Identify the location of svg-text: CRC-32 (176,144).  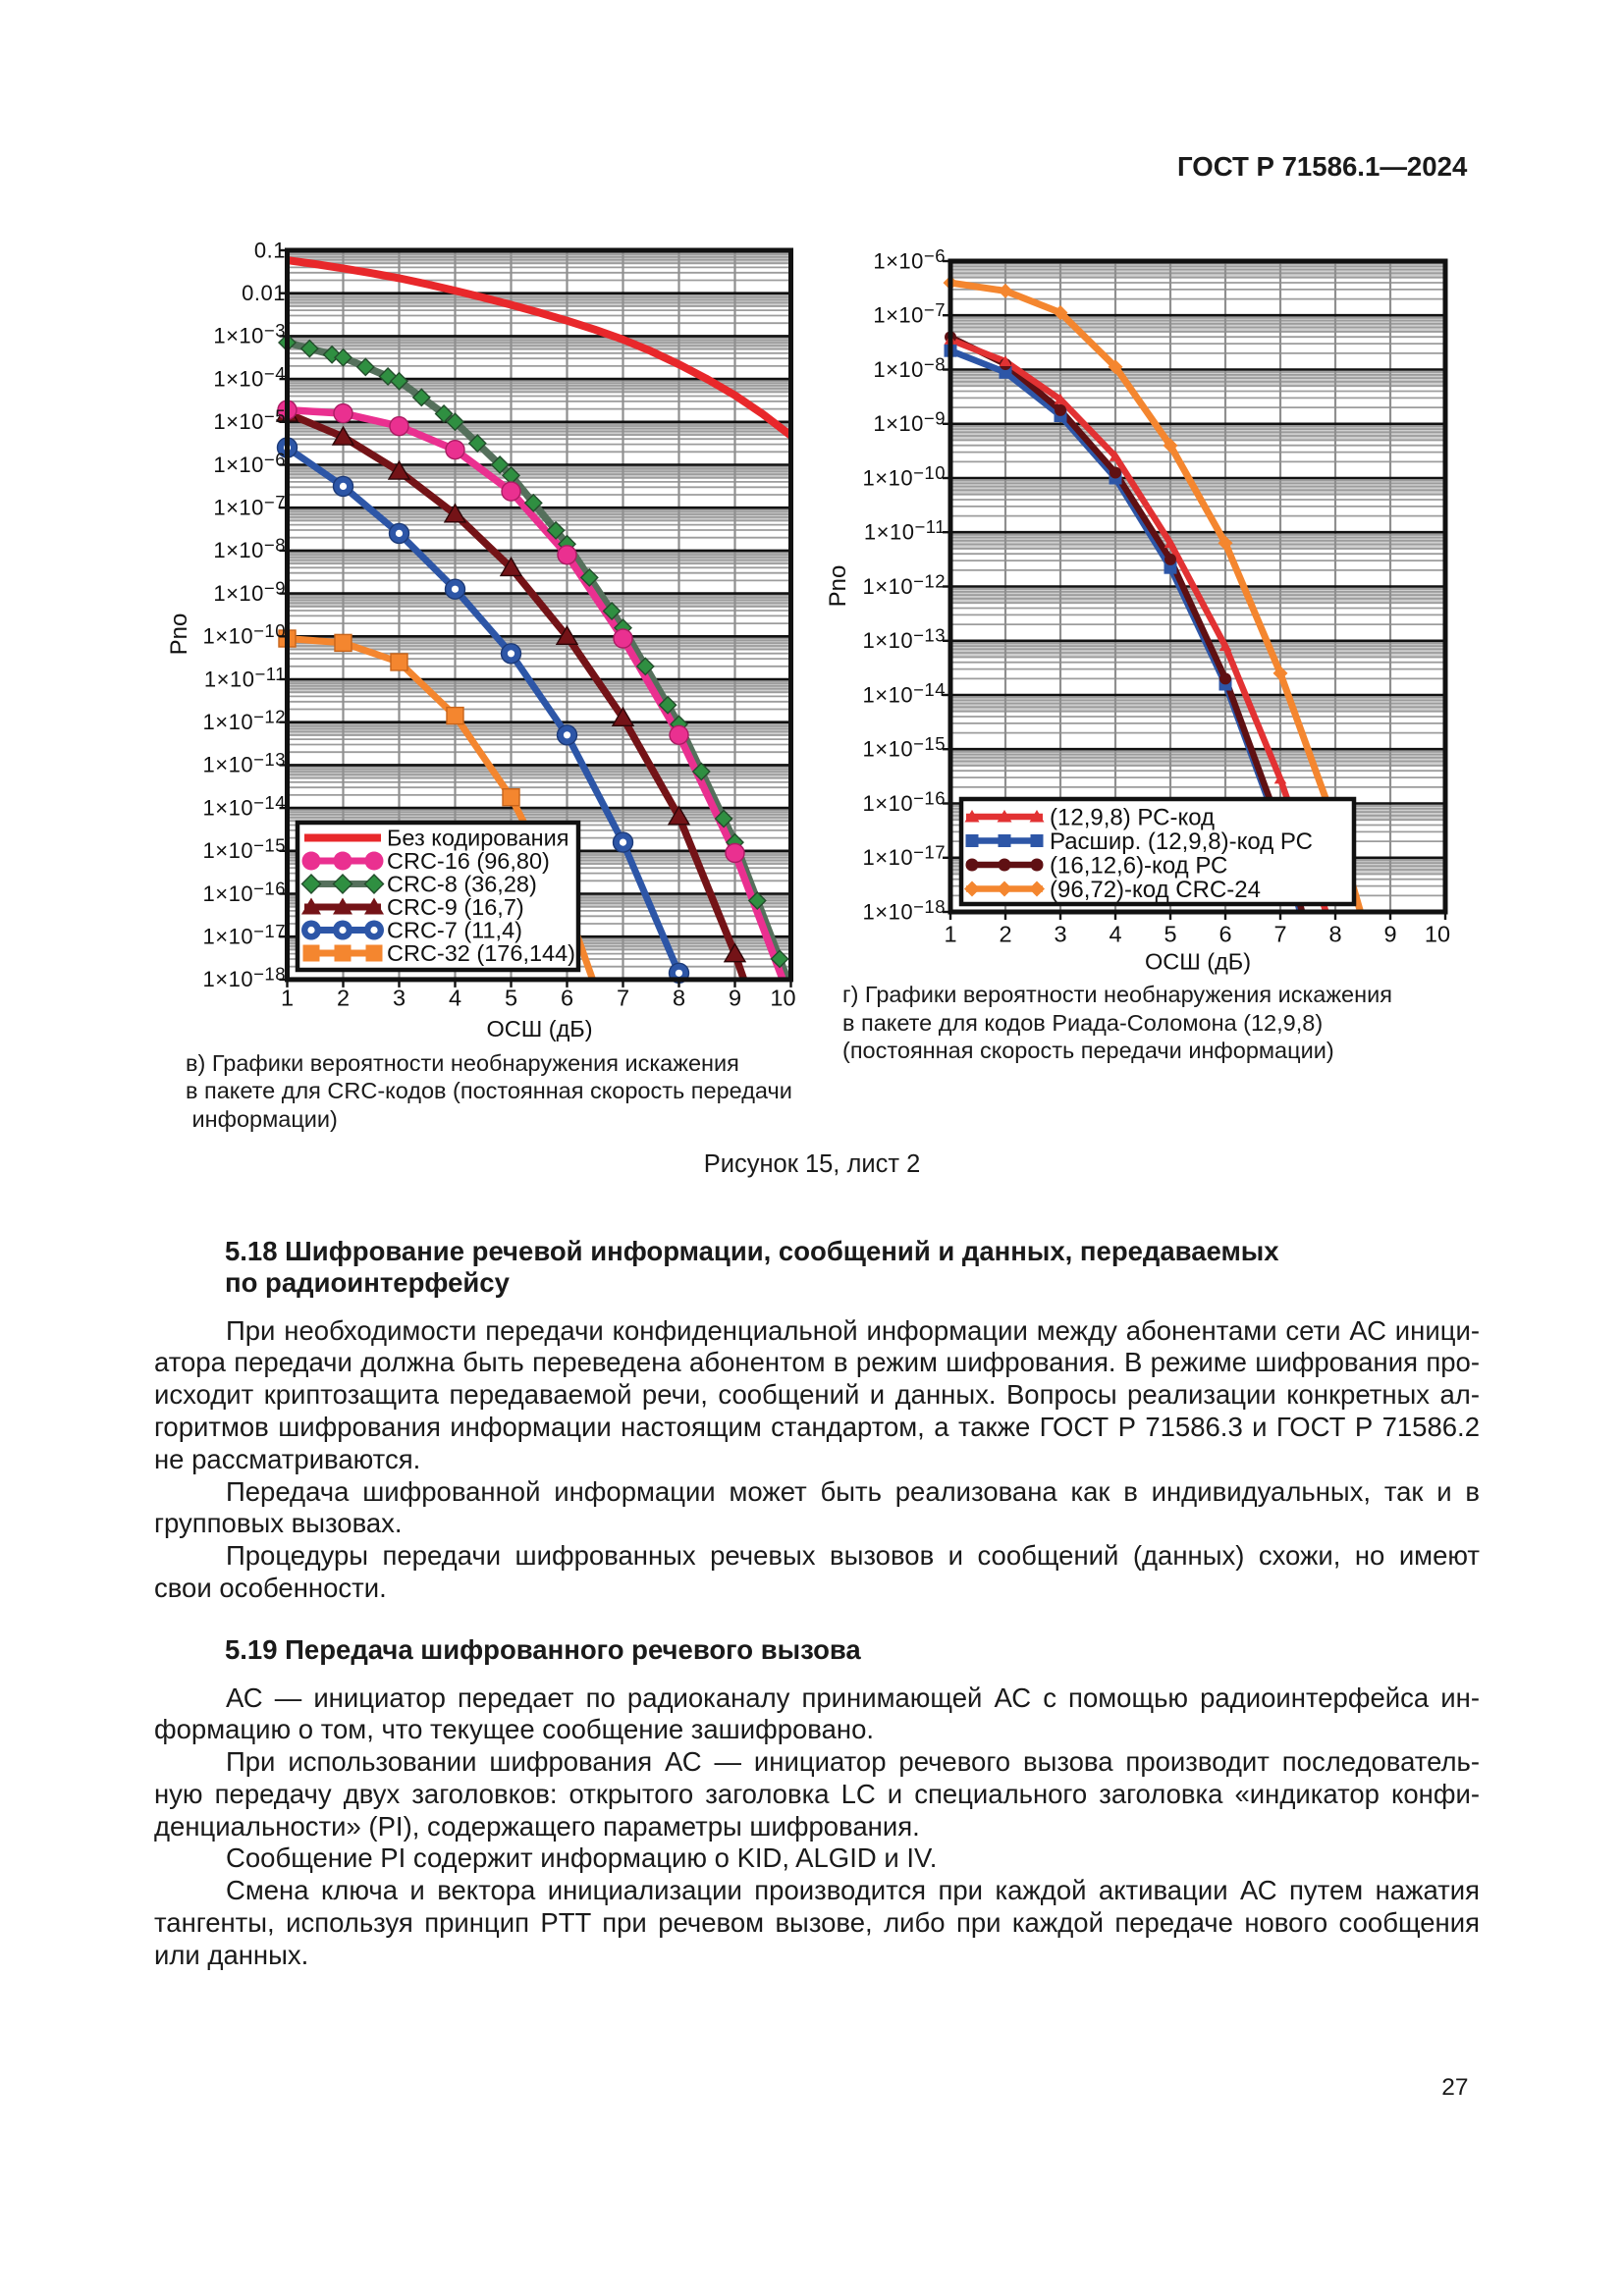
(481, 953).